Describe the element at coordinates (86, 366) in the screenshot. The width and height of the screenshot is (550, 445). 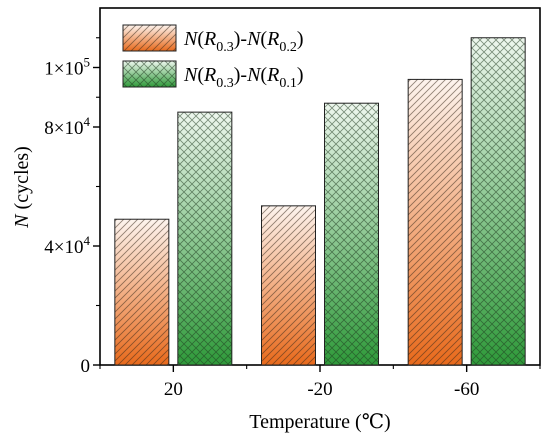
I see `y-tick-label: 0` at that location.